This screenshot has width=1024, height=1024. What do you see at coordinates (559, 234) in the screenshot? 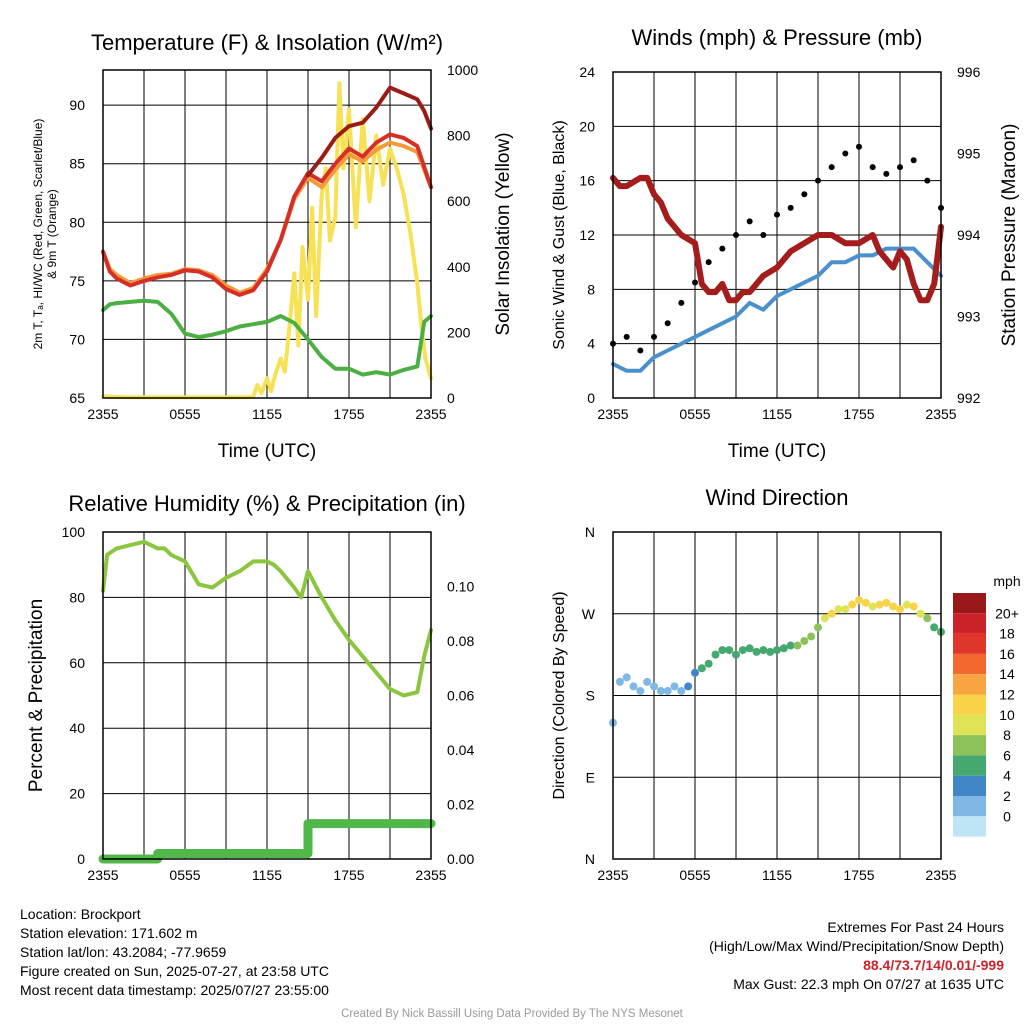
I see `y-axis-label: Sonic Wind & Gust (Blue, Black)` at bounding box center [559, 234].